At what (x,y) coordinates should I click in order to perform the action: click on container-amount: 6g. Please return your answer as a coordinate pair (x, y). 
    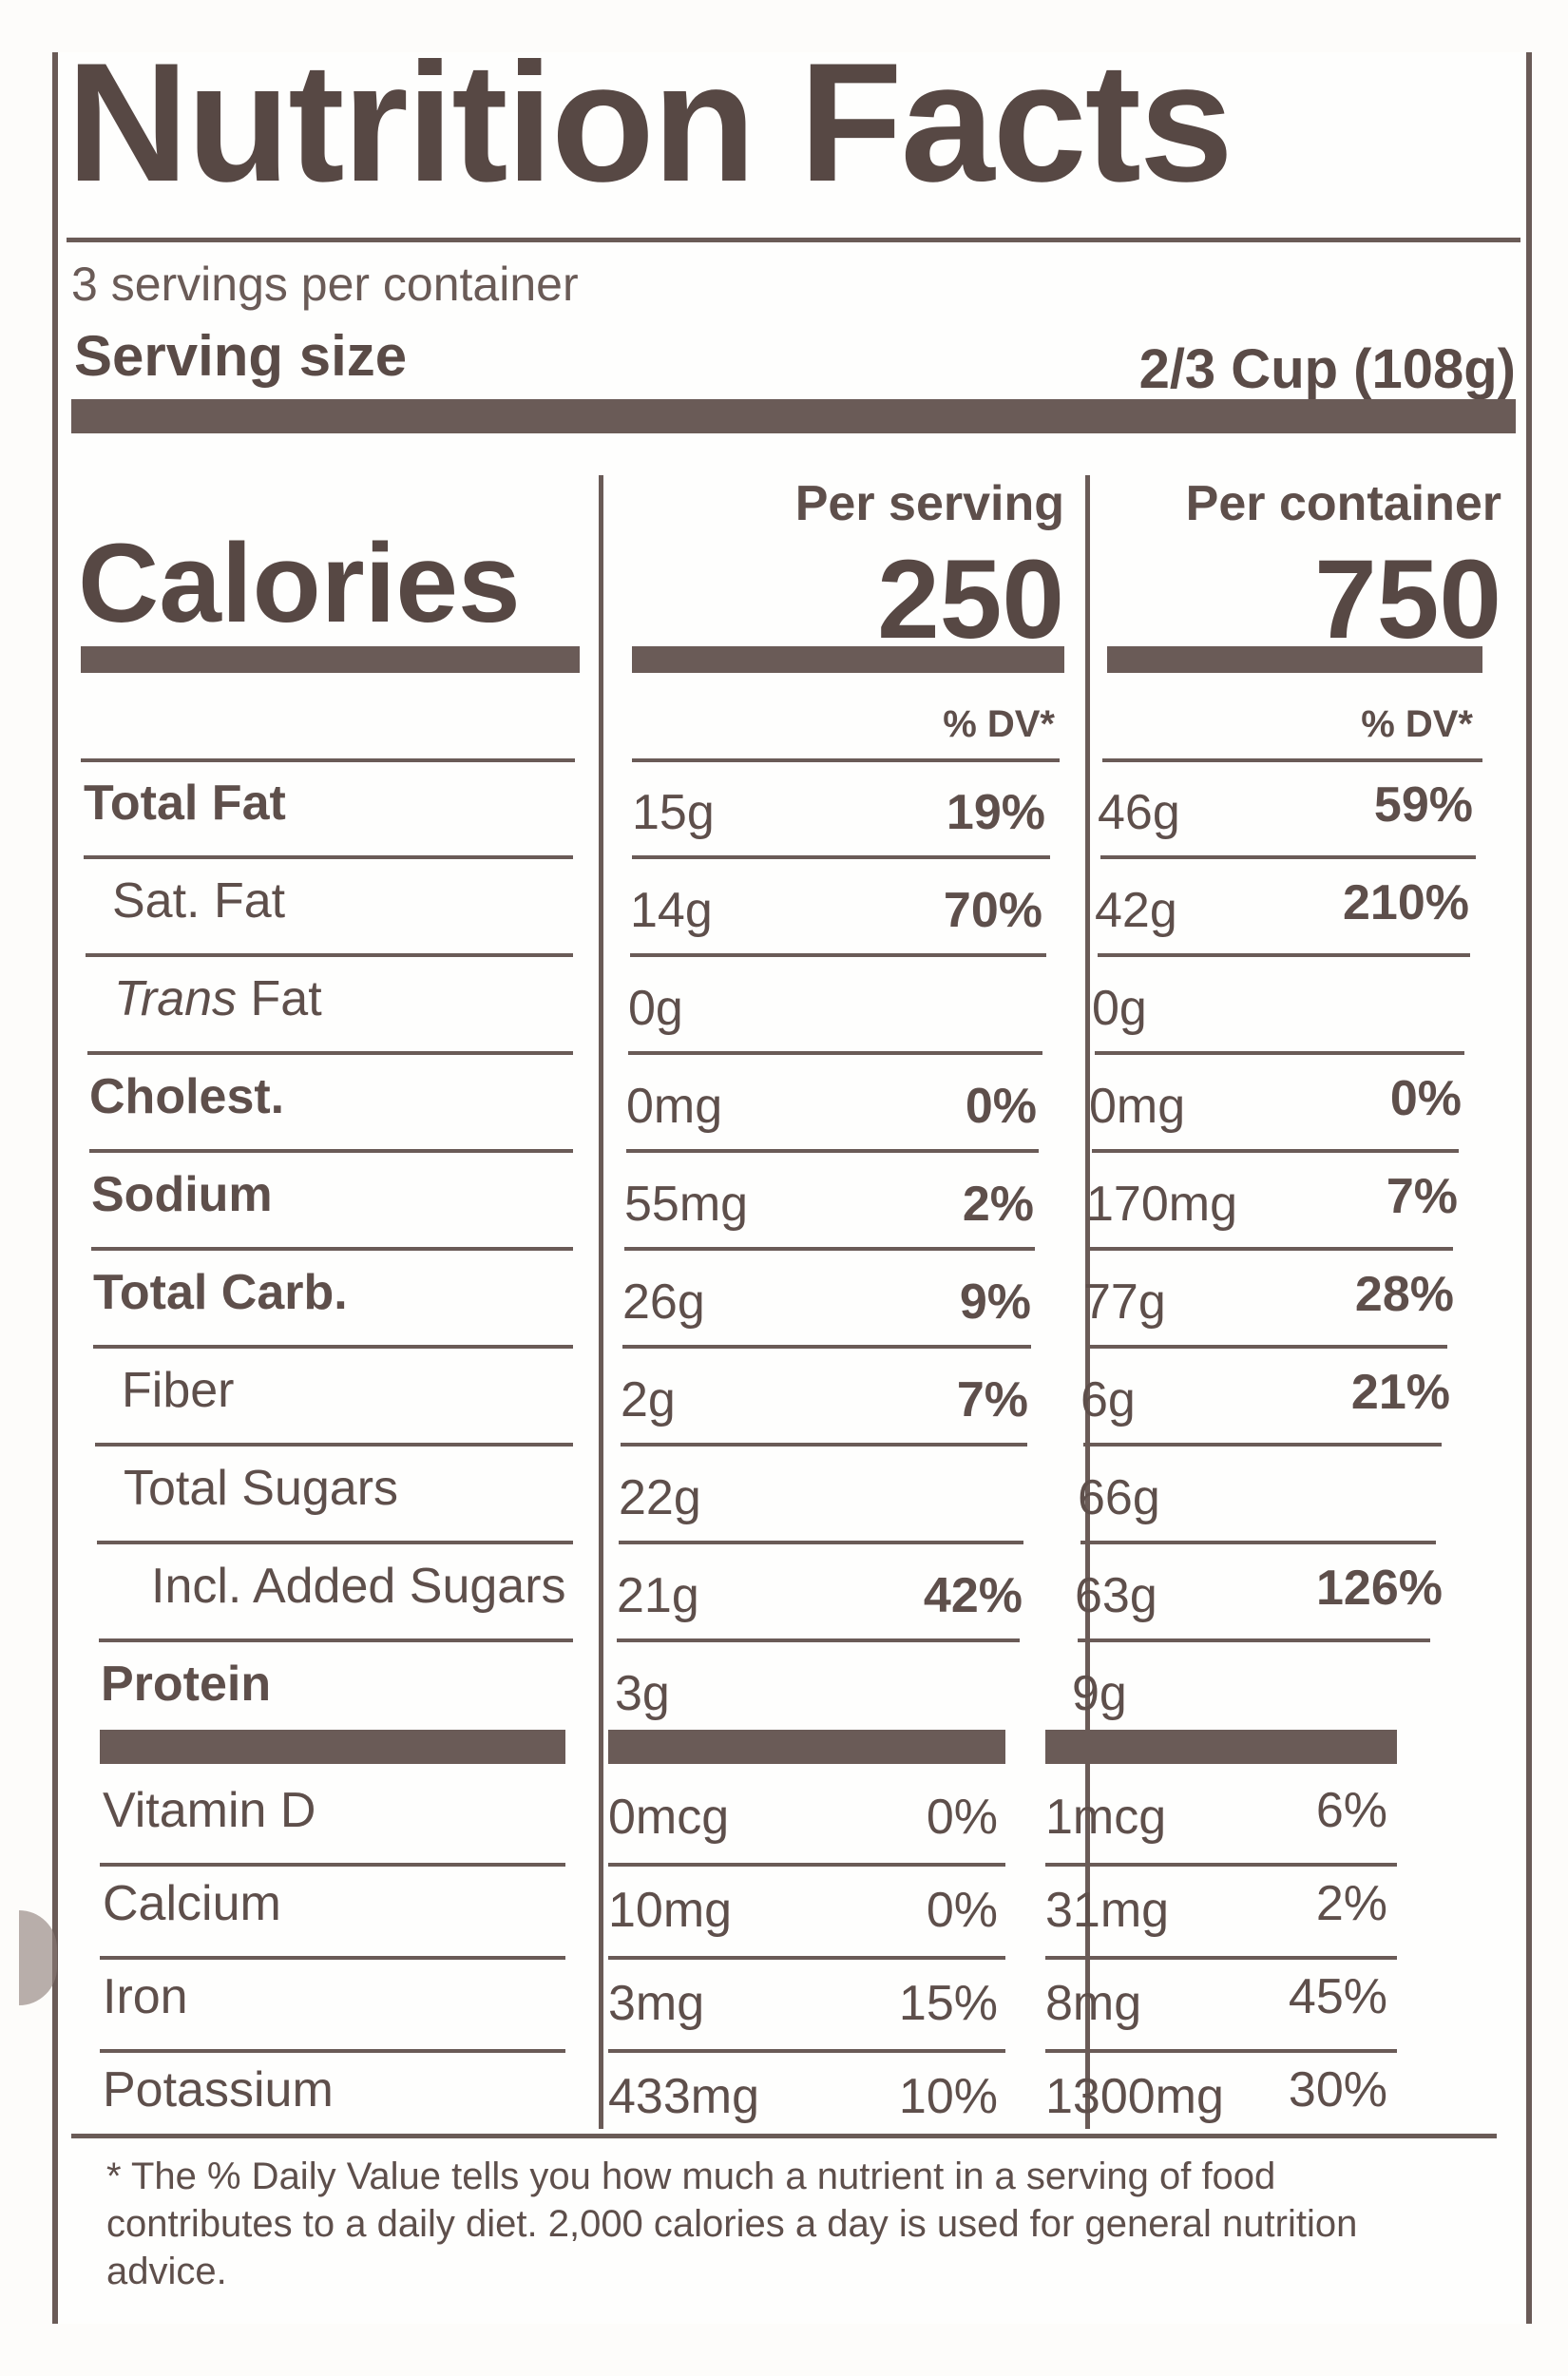
    Looking at the image, I should click on (1108, 1400).